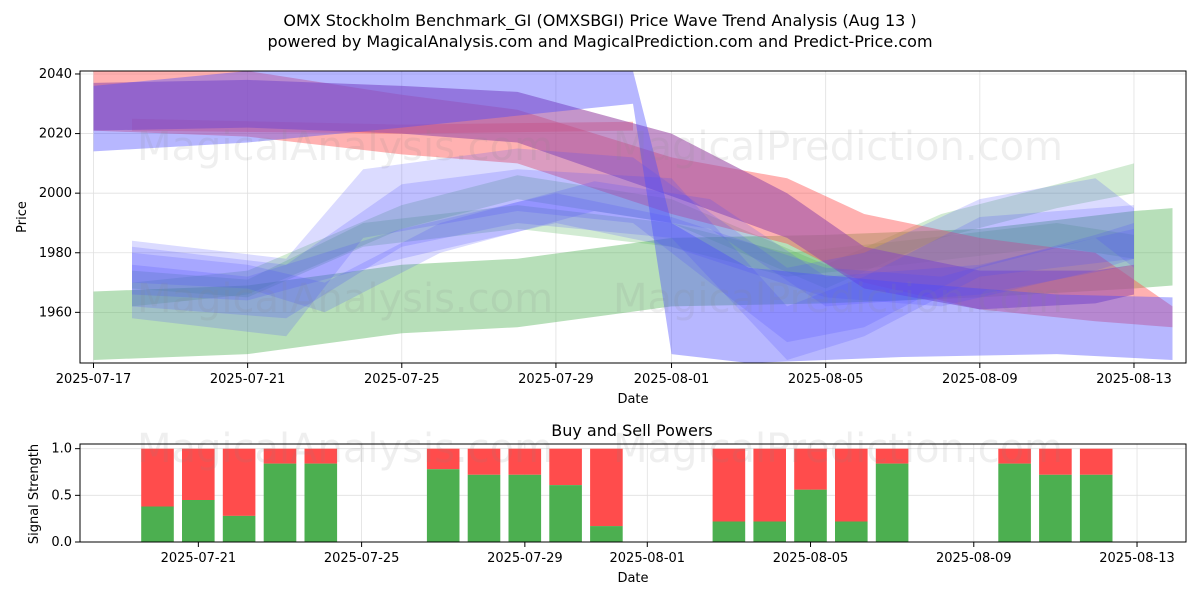 This screenshot has height=600, width=1200. Describe the element at coordinates (55, 193) in the screenshot. I see `price-ytick-label: 2000` at that location.